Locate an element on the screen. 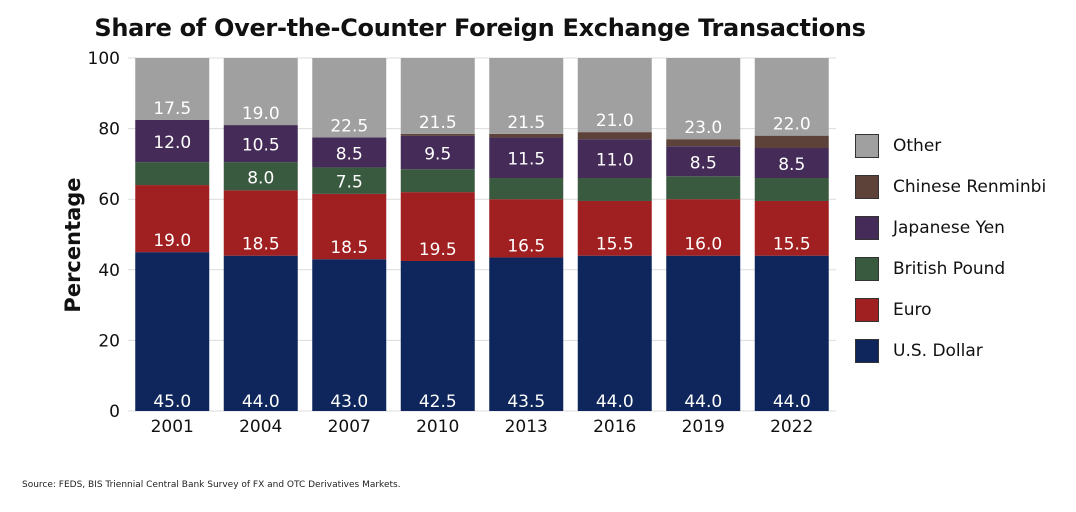 Image resolution: width=1076 pixels, height=512 pixels. y-tick-label: 100 is located at coordinates (104, 59).